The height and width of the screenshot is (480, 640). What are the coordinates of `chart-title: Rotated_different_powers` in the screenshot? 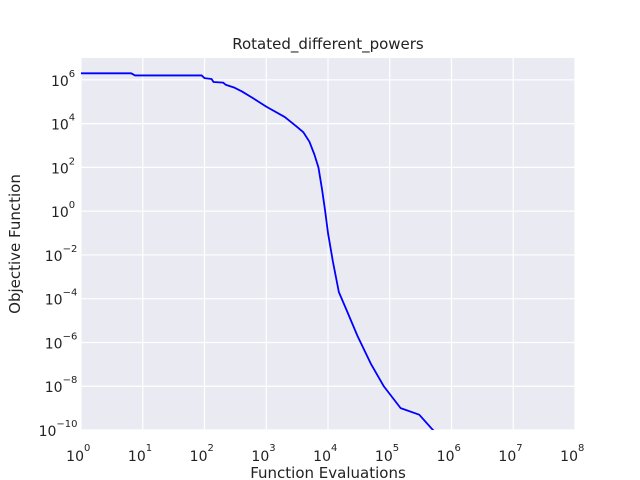 It's located at (328, 44).